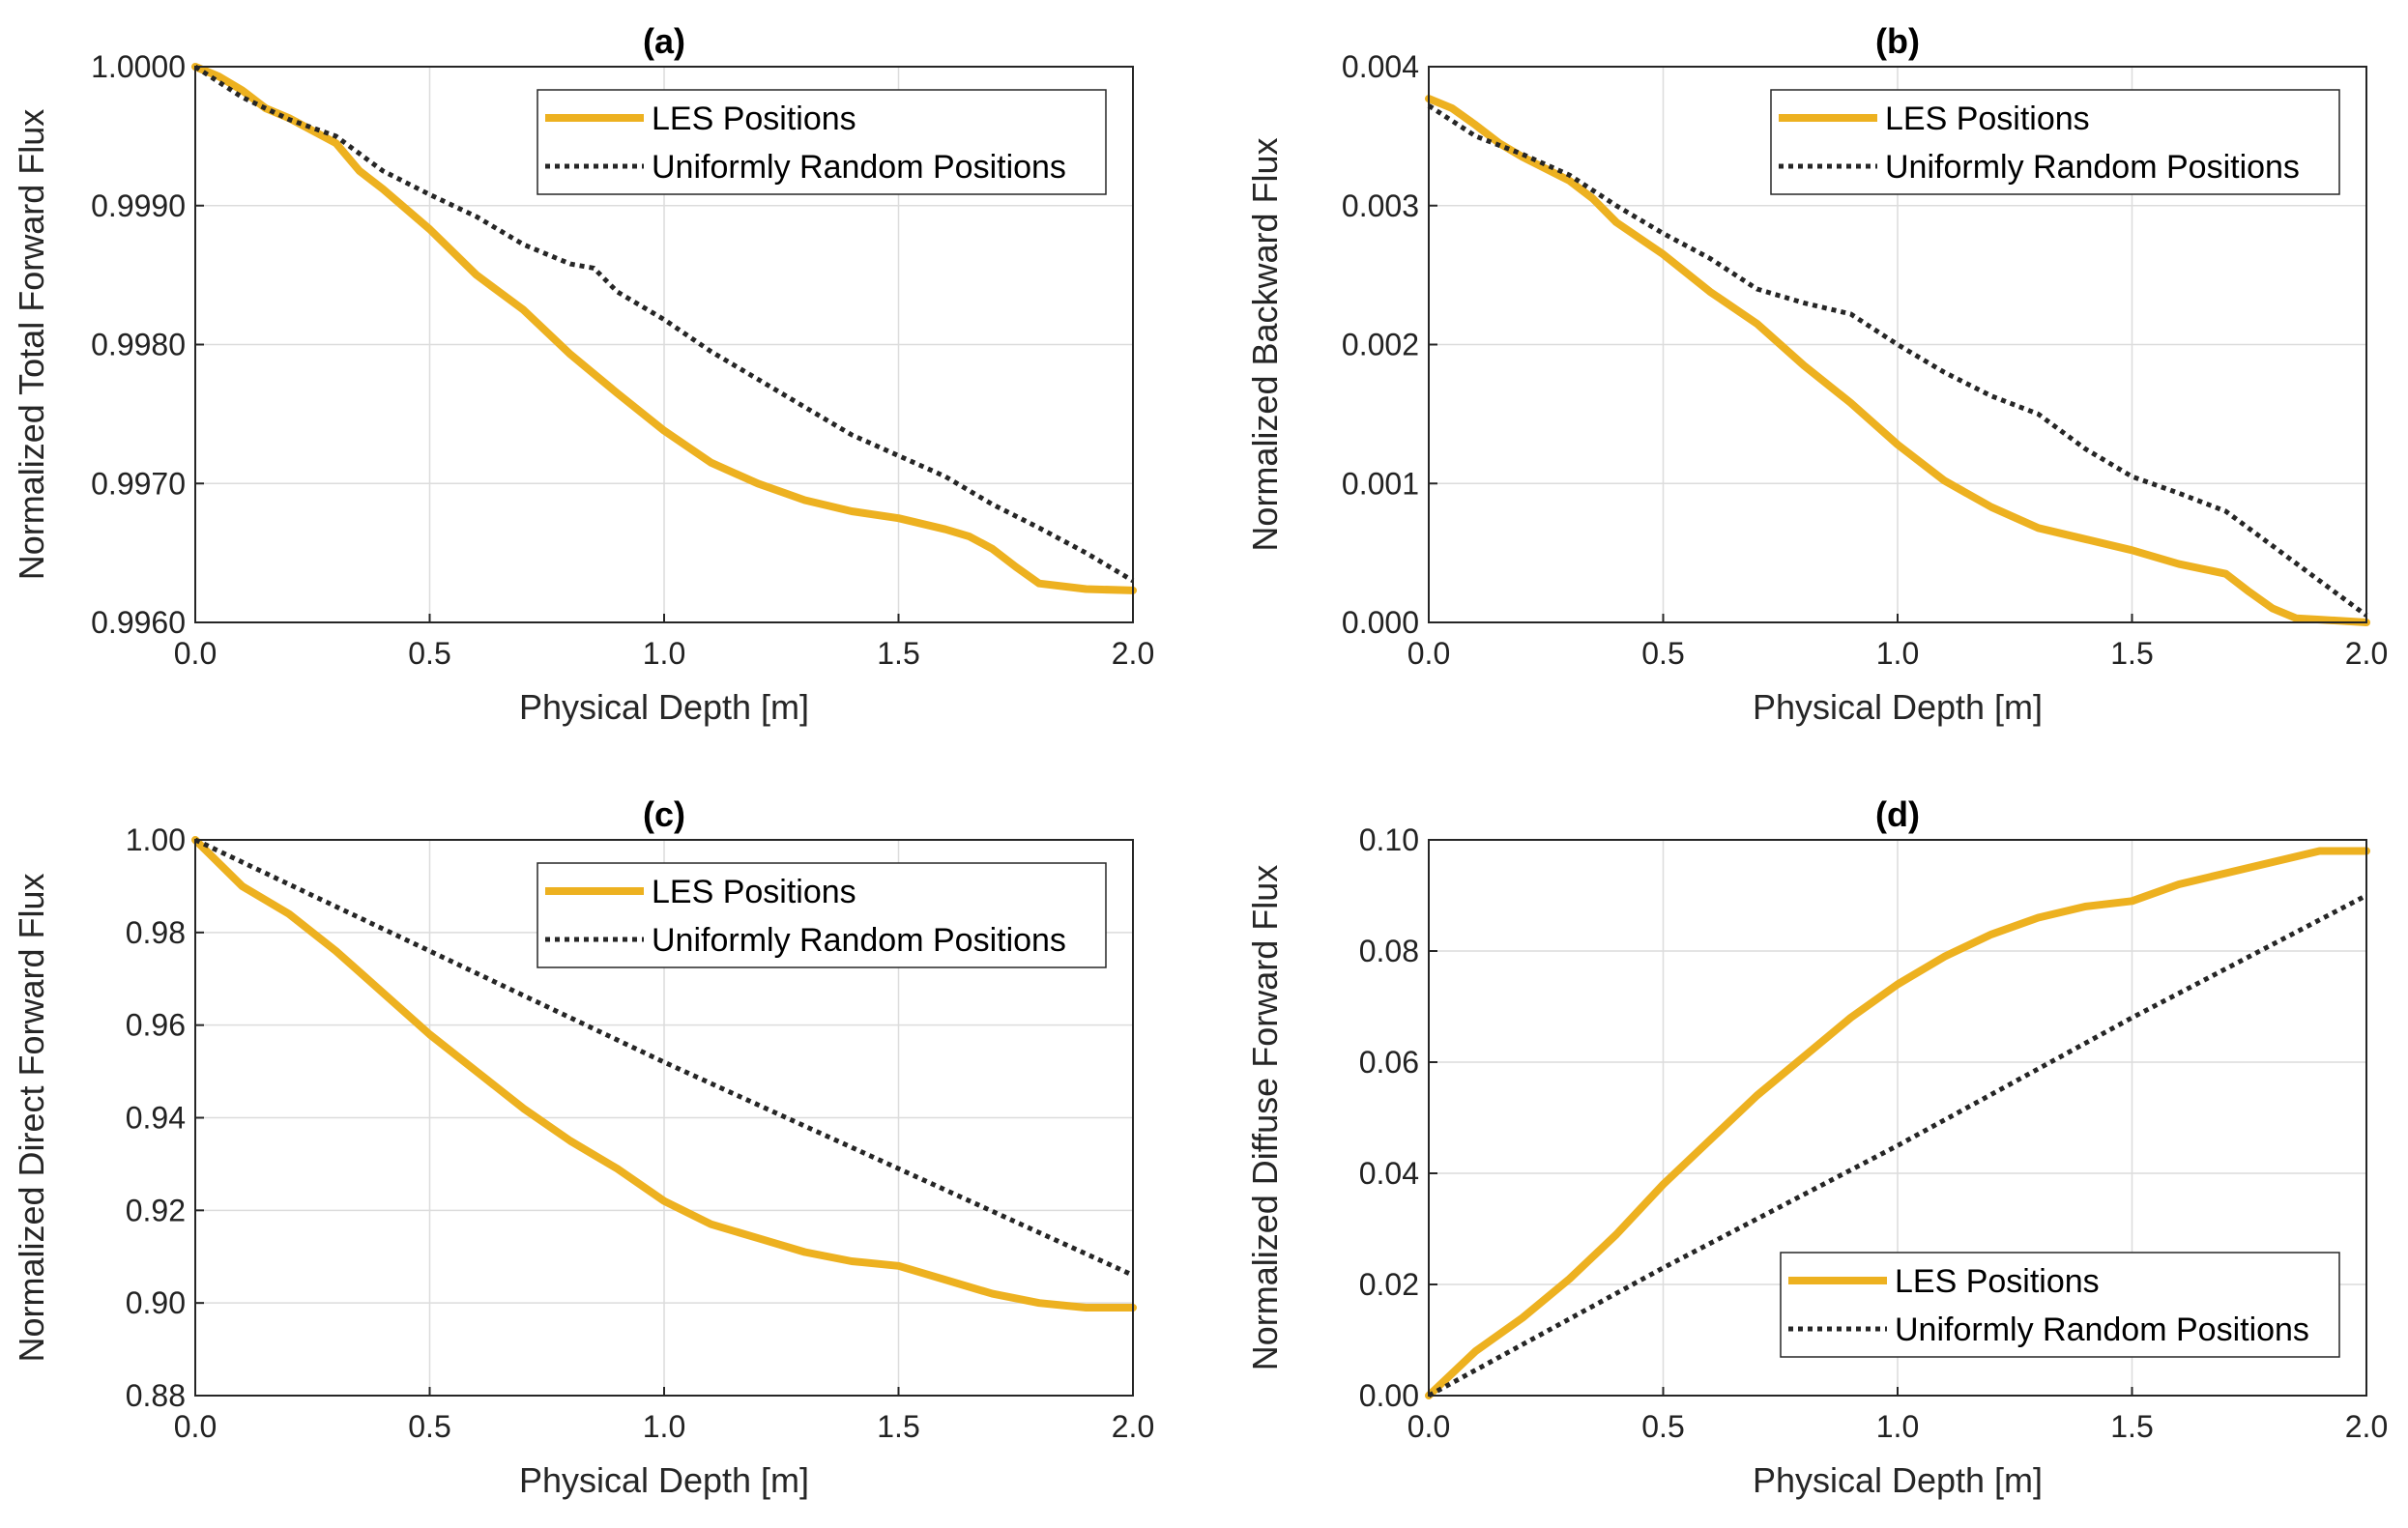 The width and height of the screenshot is (2408, 1528). I want to click on y-axis-label: Normalized Backward Flux, so click(1265, 344).